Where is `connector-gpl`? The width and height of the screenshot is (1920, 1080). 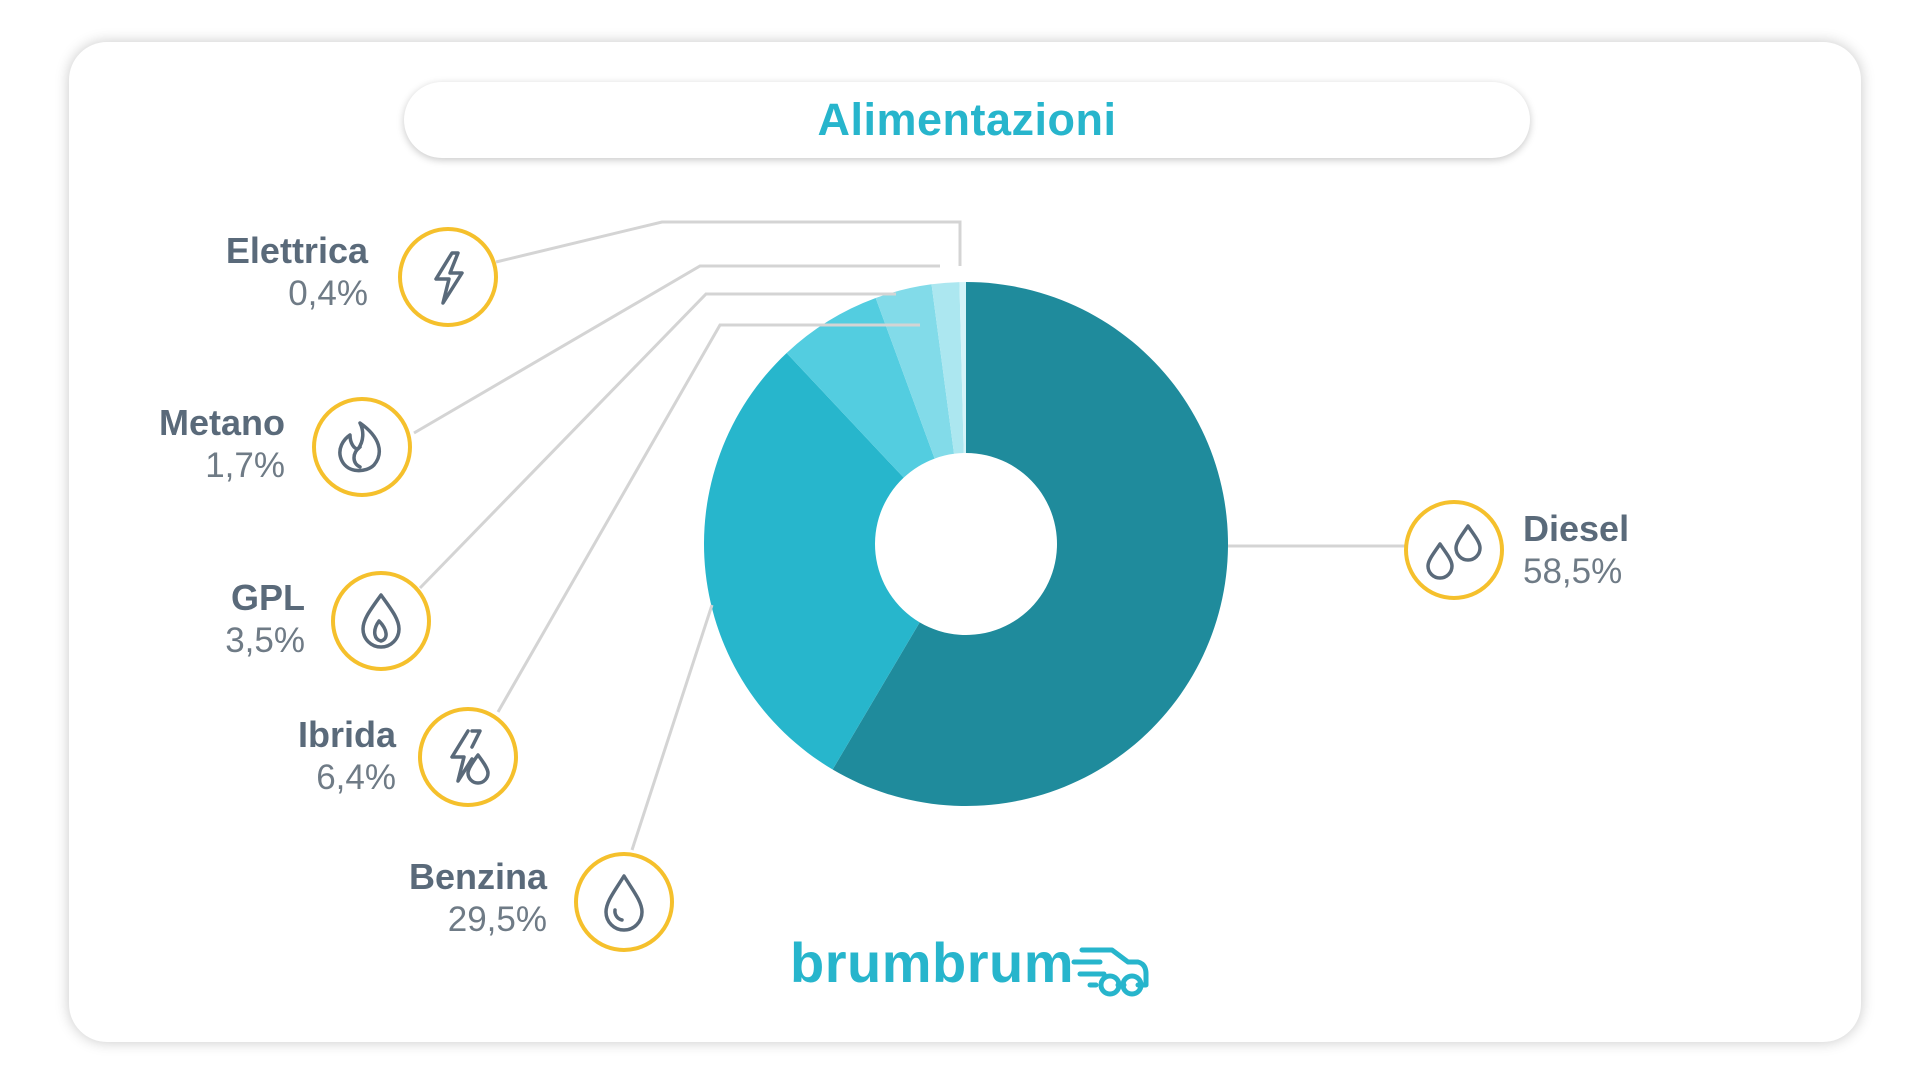 connector-gpl is located at coordinates (657, 441).